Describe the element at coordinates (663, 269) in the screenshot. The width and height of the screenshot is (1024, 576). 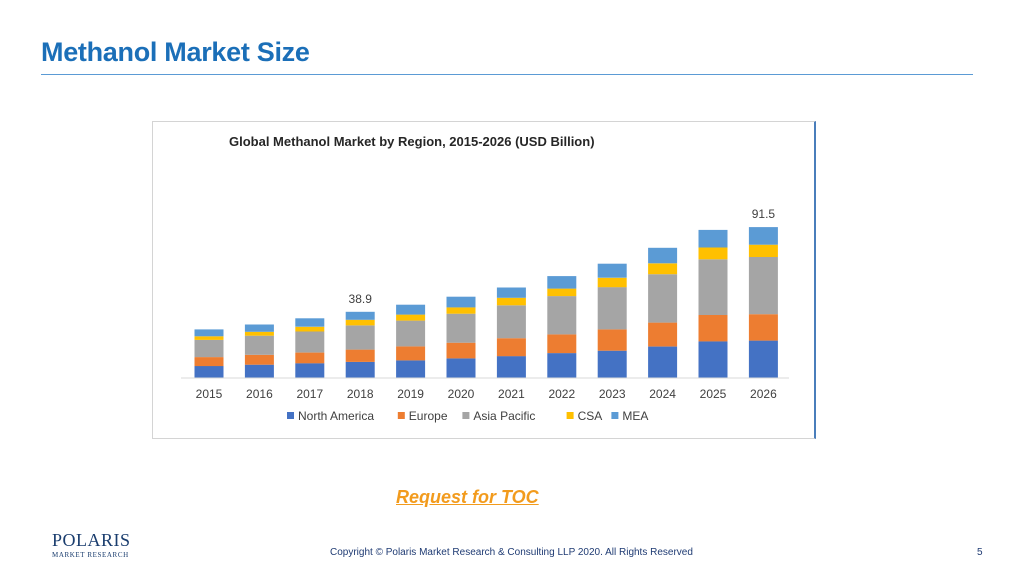
I see `bar-csa-2024` at that location.